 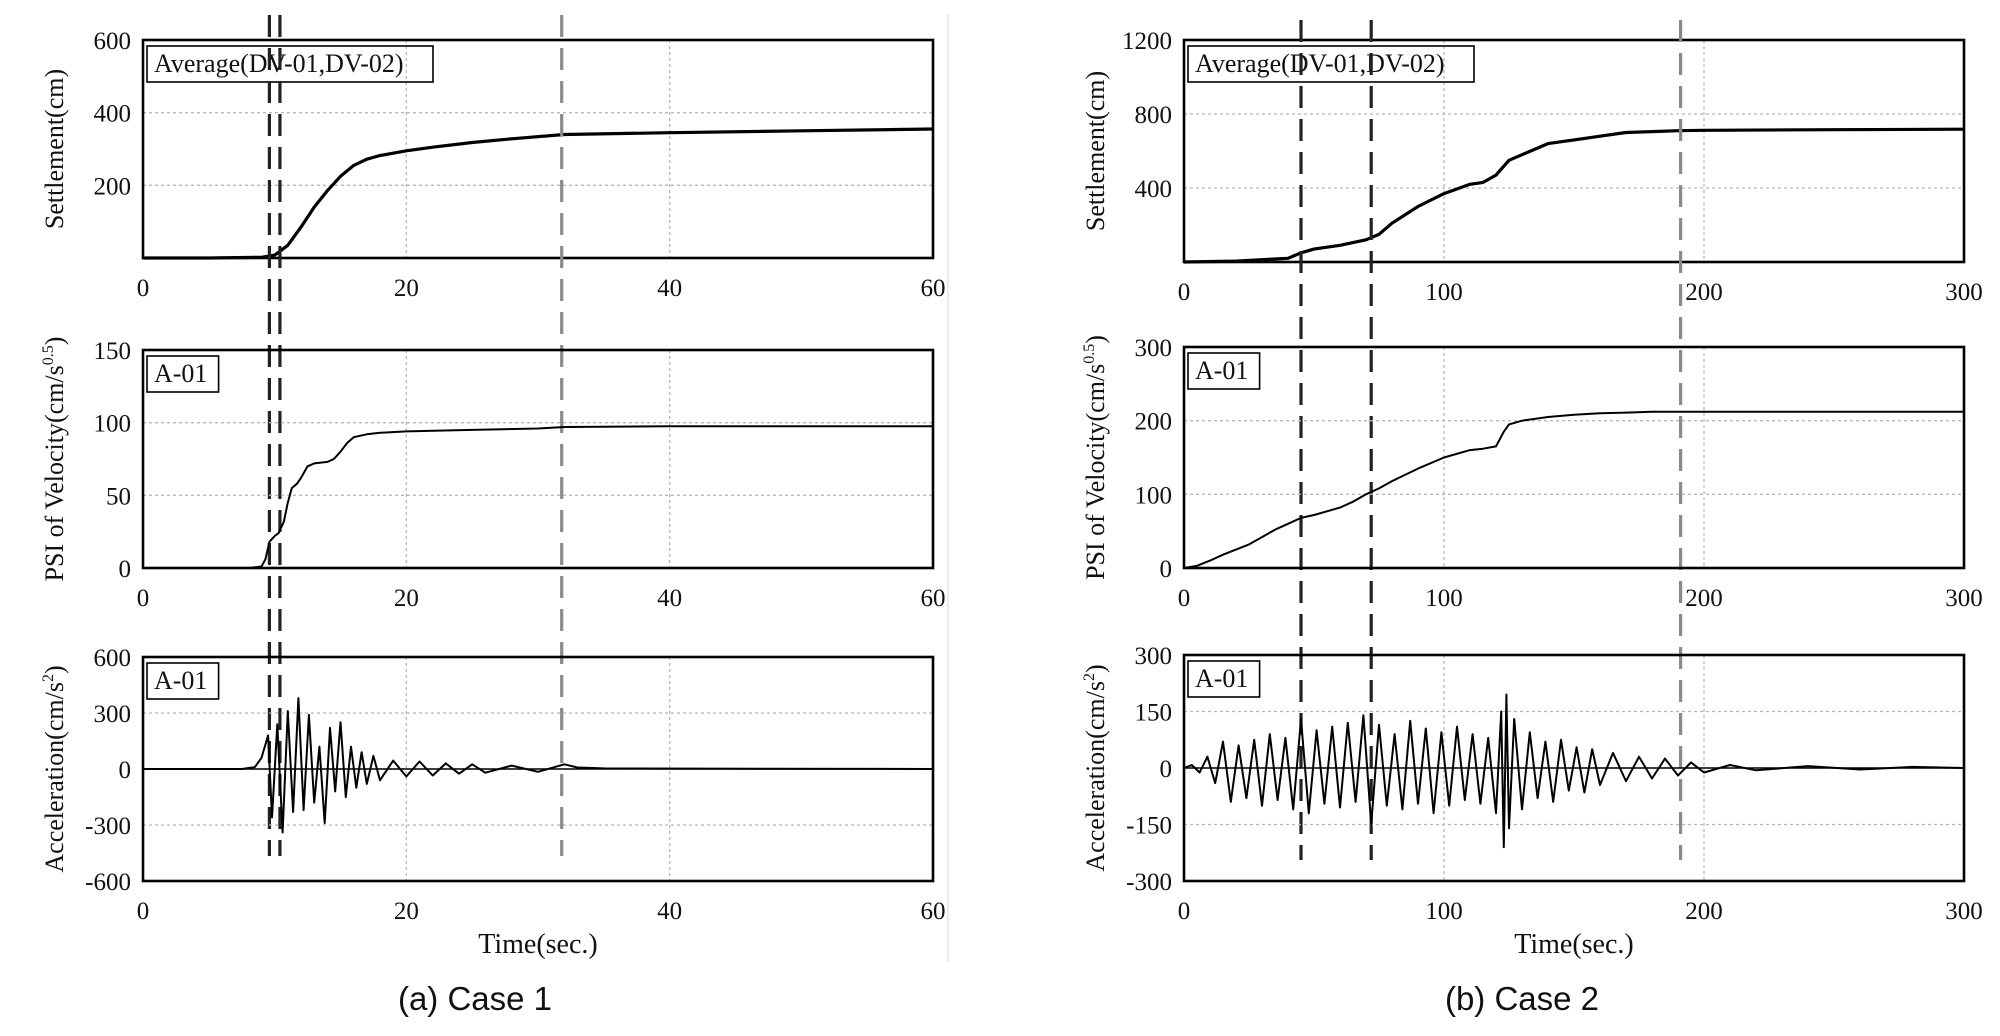 What do you see at coordinates (1573, 489) in the screenshot?
I see `series-line-c2-psi` at bounding box center [1573, 489].